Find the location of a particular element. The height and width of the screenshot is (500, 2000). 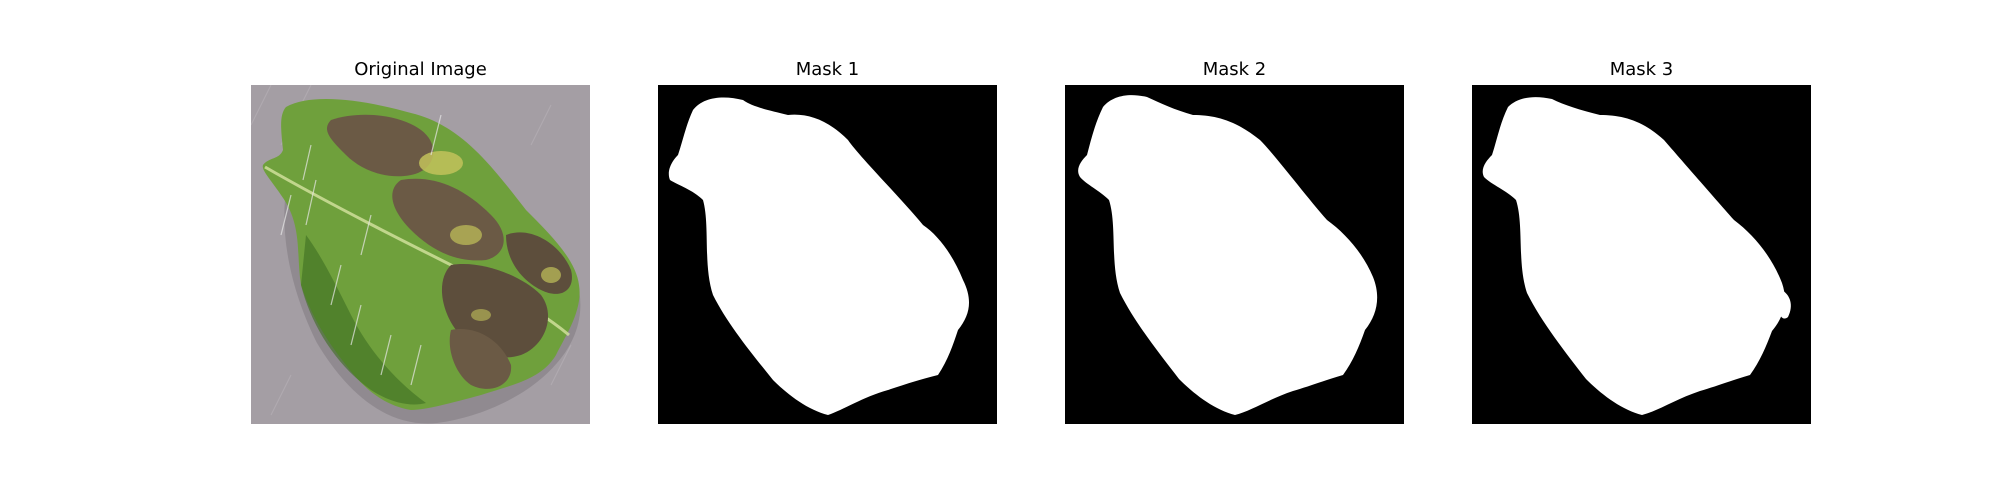

mask-2-image is located at coordinates (1234, 254).